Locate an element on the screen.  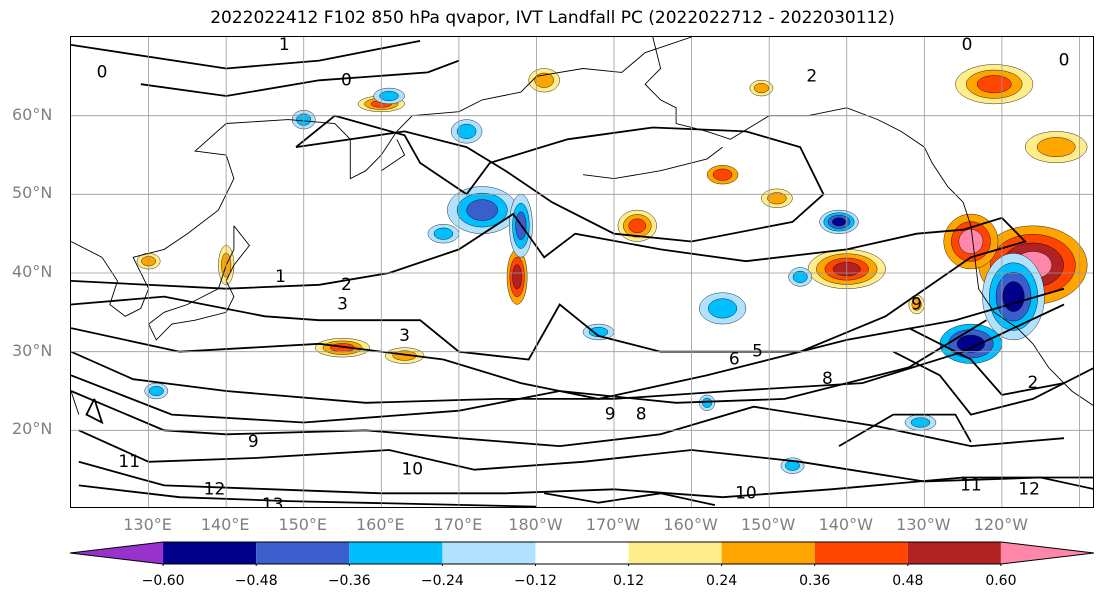
contour-label: 3 is located at coordinates (404, 336).